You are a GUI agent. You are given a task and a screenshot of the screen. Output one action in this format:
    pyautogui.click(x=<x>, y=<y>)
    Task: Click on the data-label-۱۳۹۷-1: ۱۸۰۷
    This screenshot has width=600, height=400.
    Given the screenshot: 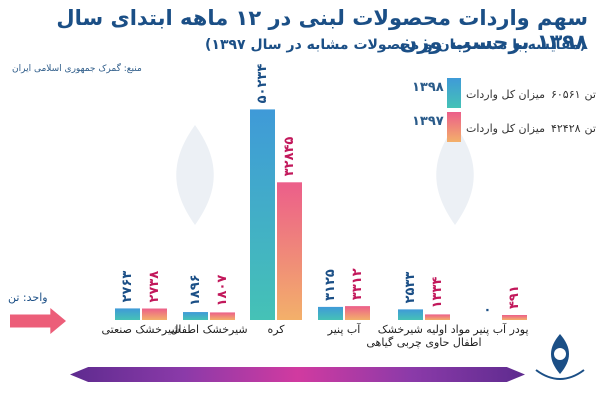 What is the action you would take?
    pyautogui.click(x=222, y=291)
    